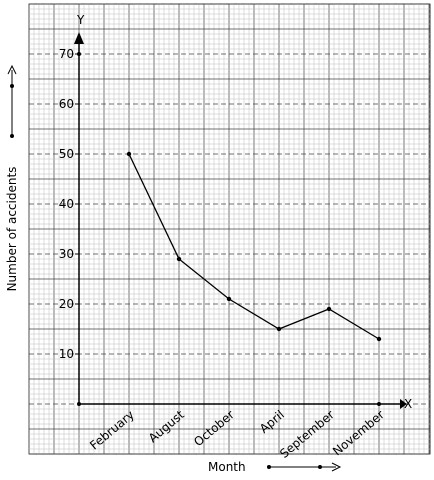  Describe the element at coordinates (66, 104) in the screenshot. I see `y-tick-label: 60` at that location.